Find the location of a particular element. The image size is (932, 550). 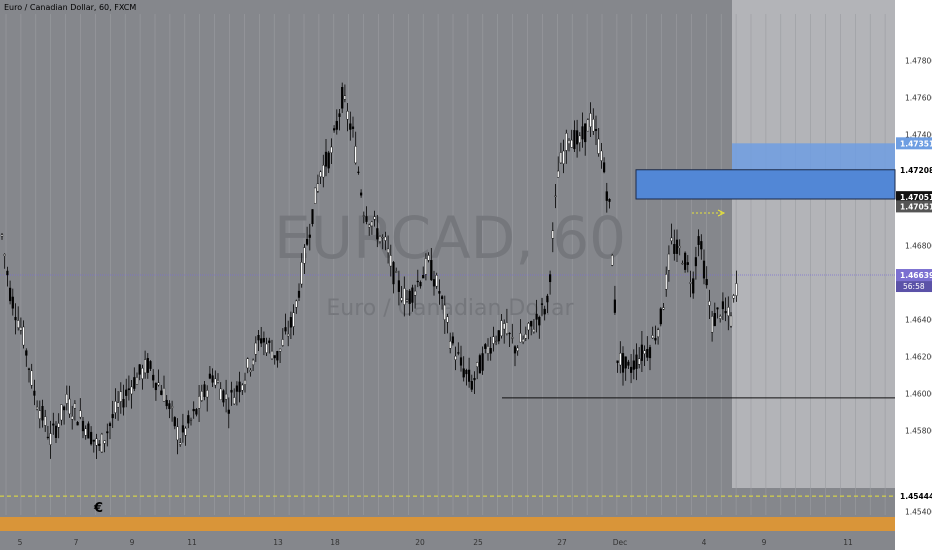

y-tick-label: 1.47400 is located at coordinates (918, 134).